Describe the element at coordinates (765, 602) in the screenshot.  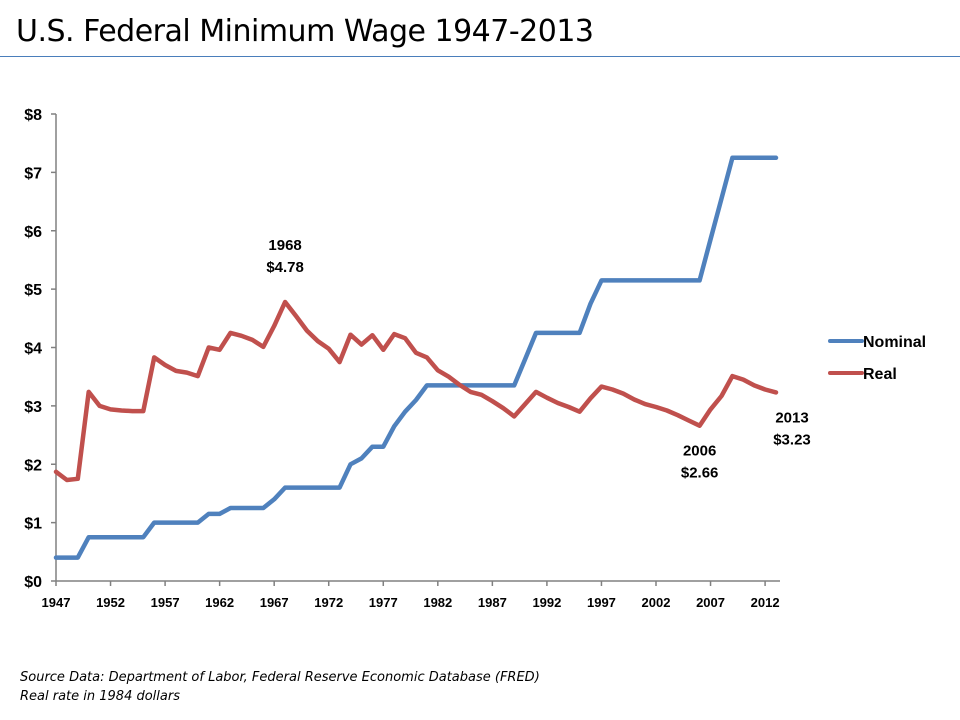
I see `x-tick-label: 2012` at that location.